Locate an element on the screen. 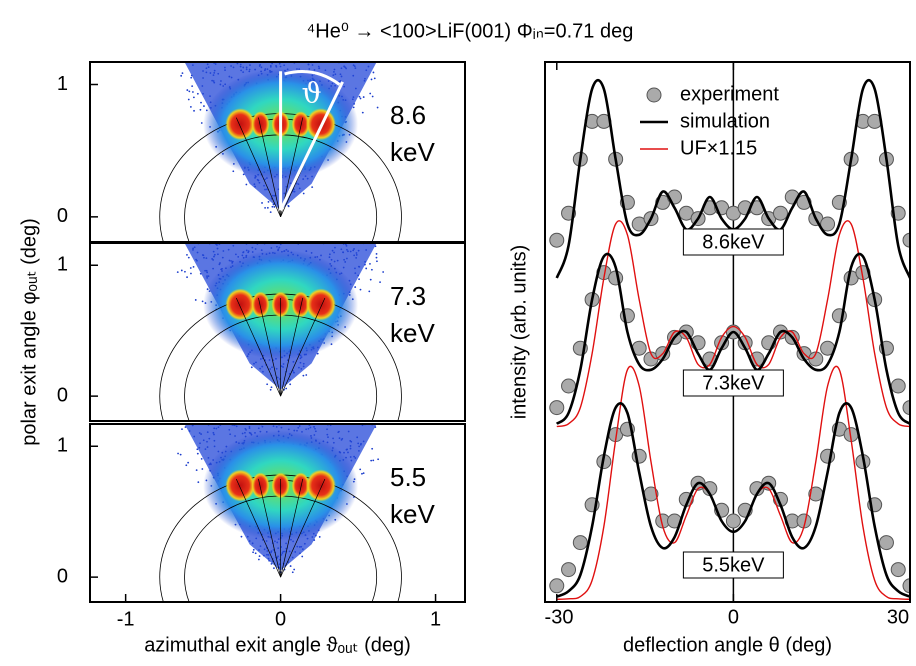 The width and height of the screenshot is (916, 666). angle-arrow is located at coordinates (312, 78).